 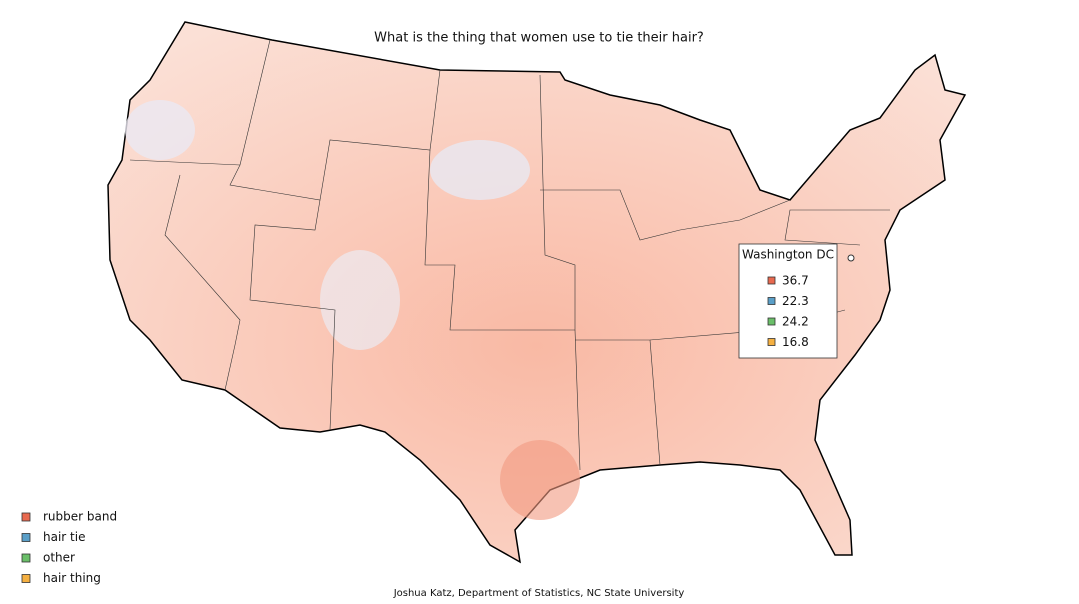 What do you see at coordinates (795, 281) in the screenshot?
I see `tooltip-value: 36.7` at bounding box center [795, 281].